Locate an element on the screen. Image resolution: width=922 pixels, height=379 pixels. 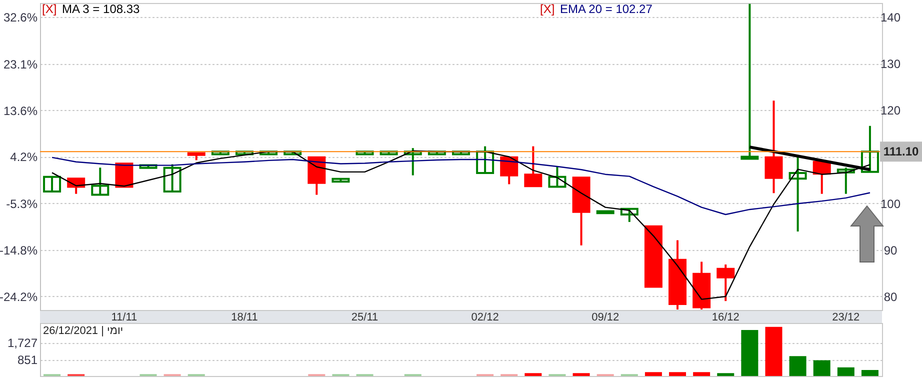
y2-tick-label: -14.8% is located at coordinates (19, 251).